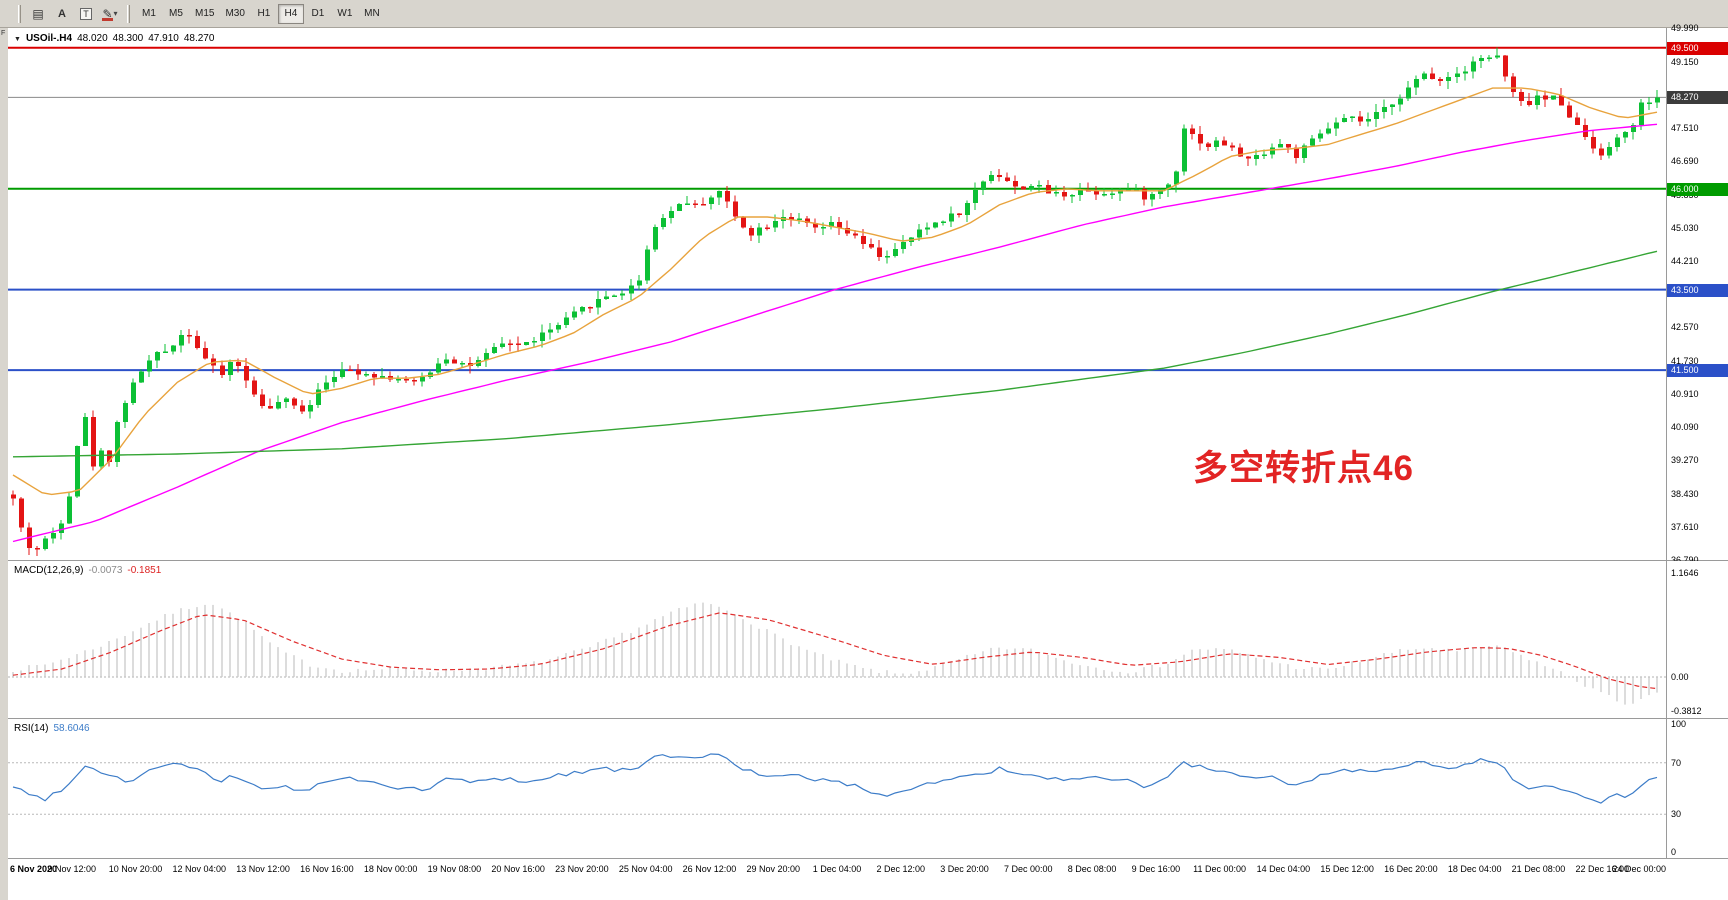  Describe the element at coordinates (1347, 869) in the screenshot. I see `time-tick: 15 Dec 12:00` at that location.